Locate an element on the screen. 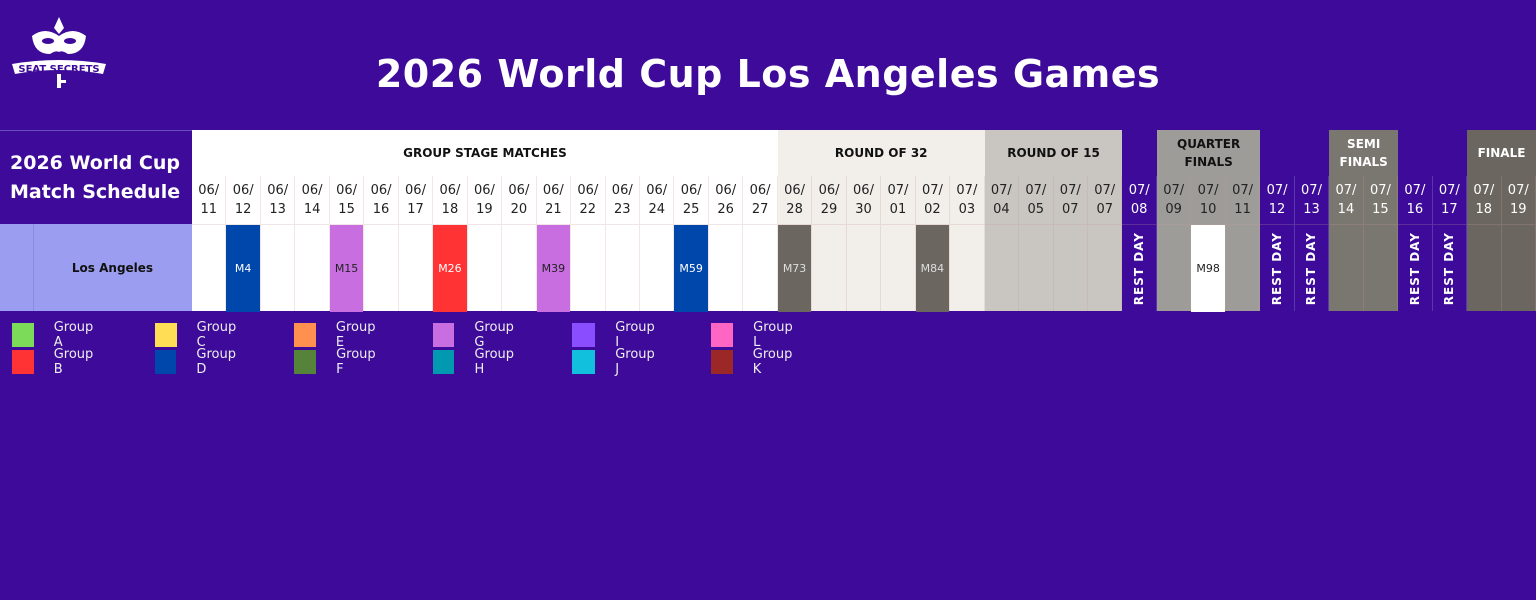 This screenshot has height=600, width=1536. date-label: 06/29 is located at coordinates (829, 200).